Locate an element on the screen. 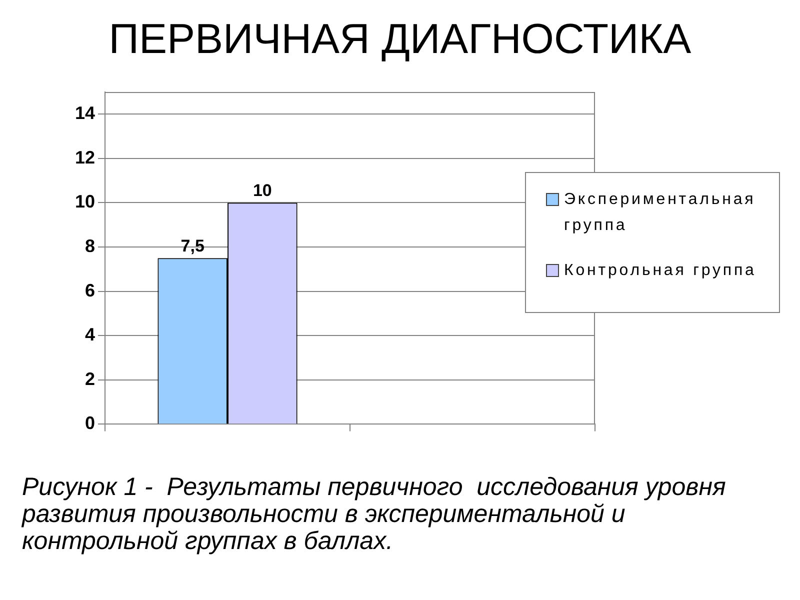 This screenshot has width=800, height=600. data-label: 10 is located at coordinates (262, 190).